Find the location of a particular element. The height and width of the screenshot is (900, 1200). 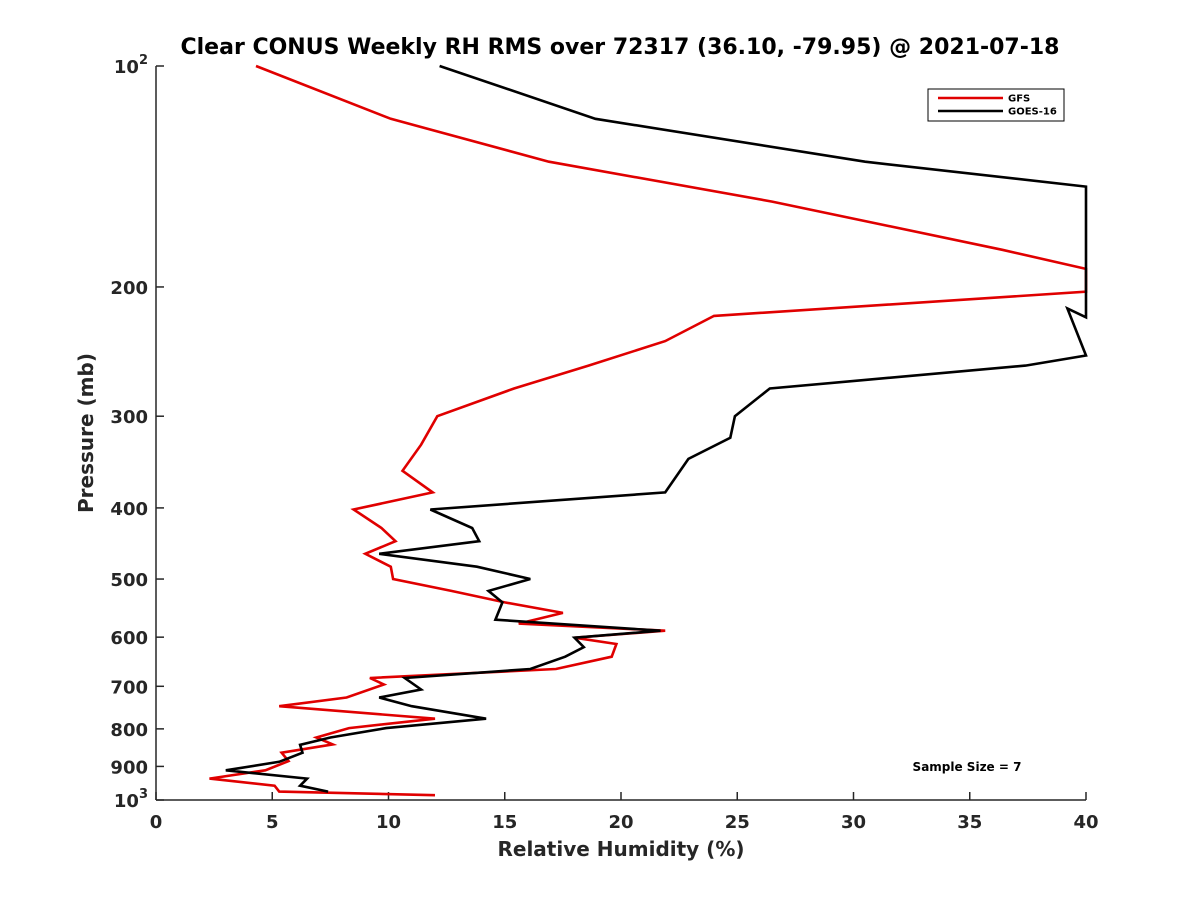

x-tick-label: 40 is located at coordinates (1085, 822).